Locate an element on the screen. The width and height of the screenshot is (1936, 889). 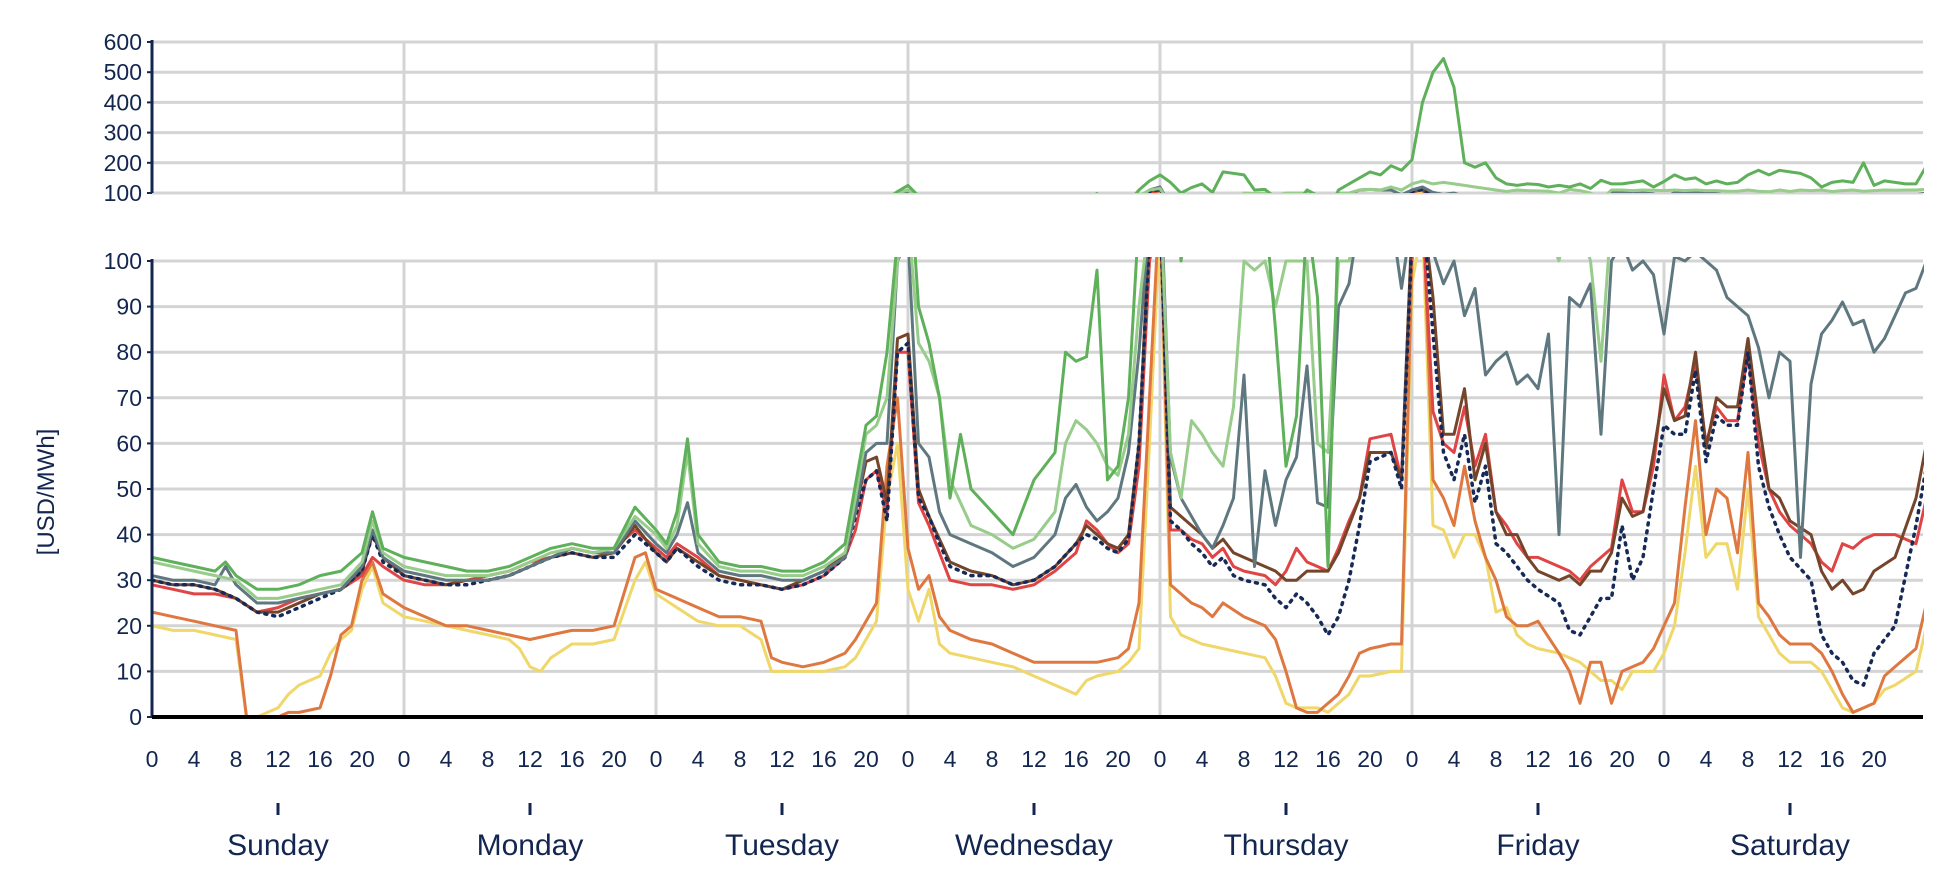
bottom-y-tick-label: 80 is located at coordinates (129, 352).